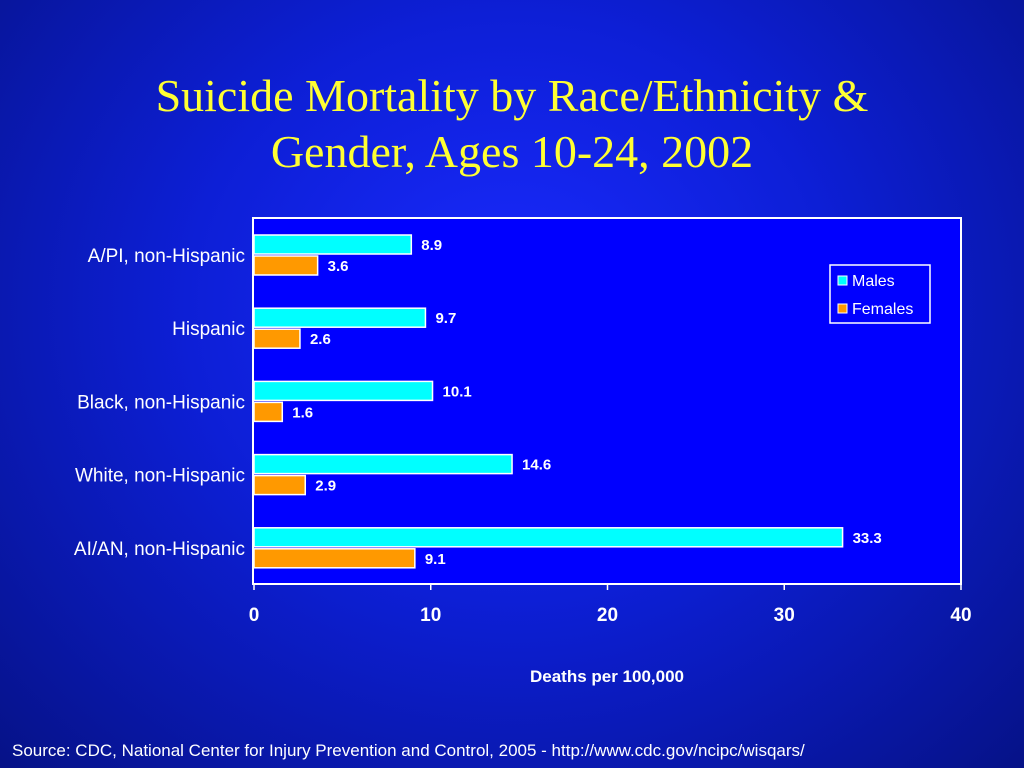  Describe the element at coordinates (880, 294) in the screenshot. I see `legend: Males Females` at that location.